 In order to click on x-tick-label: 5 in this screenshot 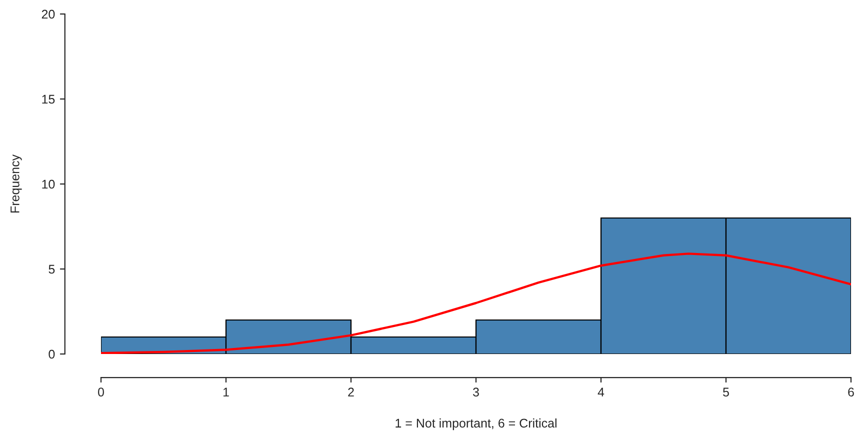, I will do `click(726, 392)`.